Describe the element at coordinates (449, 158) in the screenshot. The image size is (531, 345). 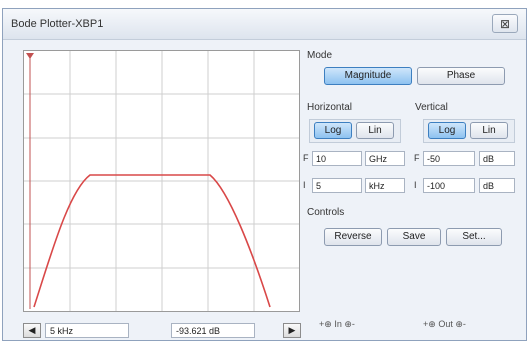
I see `vertical-final-input: -50` at that location.